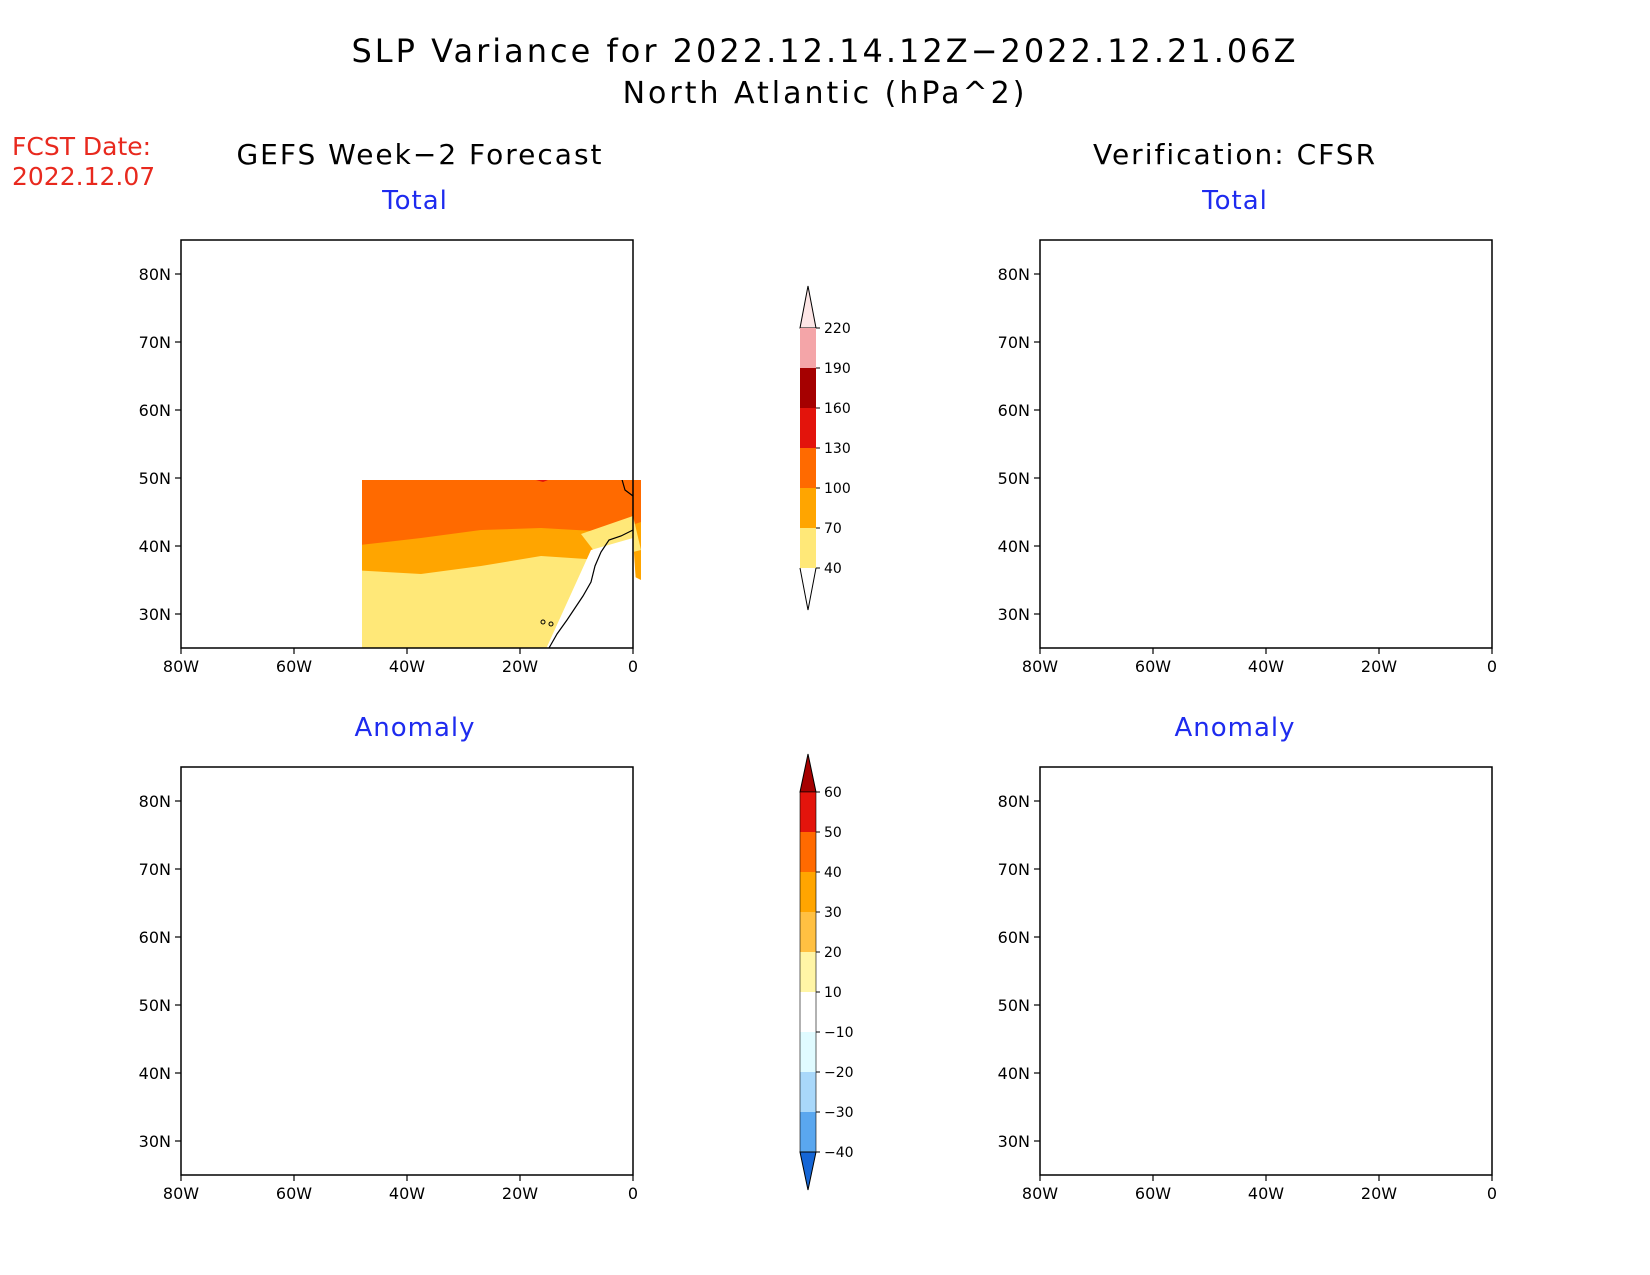 The width and height of the screenshot is (1650, 1275). Describe the element at coordinates (84, 176) in the screenshot. I see `fcst-date-value: 2022.12.07` at that location.